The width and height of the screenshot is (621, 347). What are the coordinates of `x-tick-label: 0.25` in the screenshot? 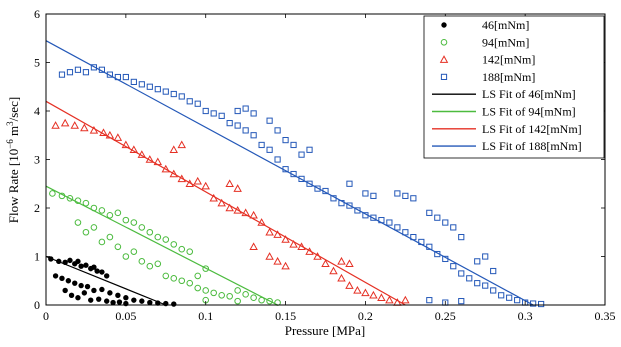 It's located at (445, 316).